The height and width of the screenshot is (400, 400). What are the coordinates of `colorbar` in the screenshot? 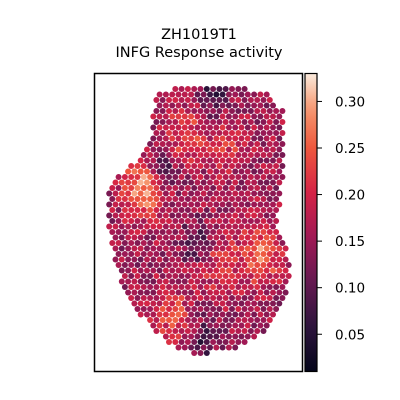 It's located at (311, 222).